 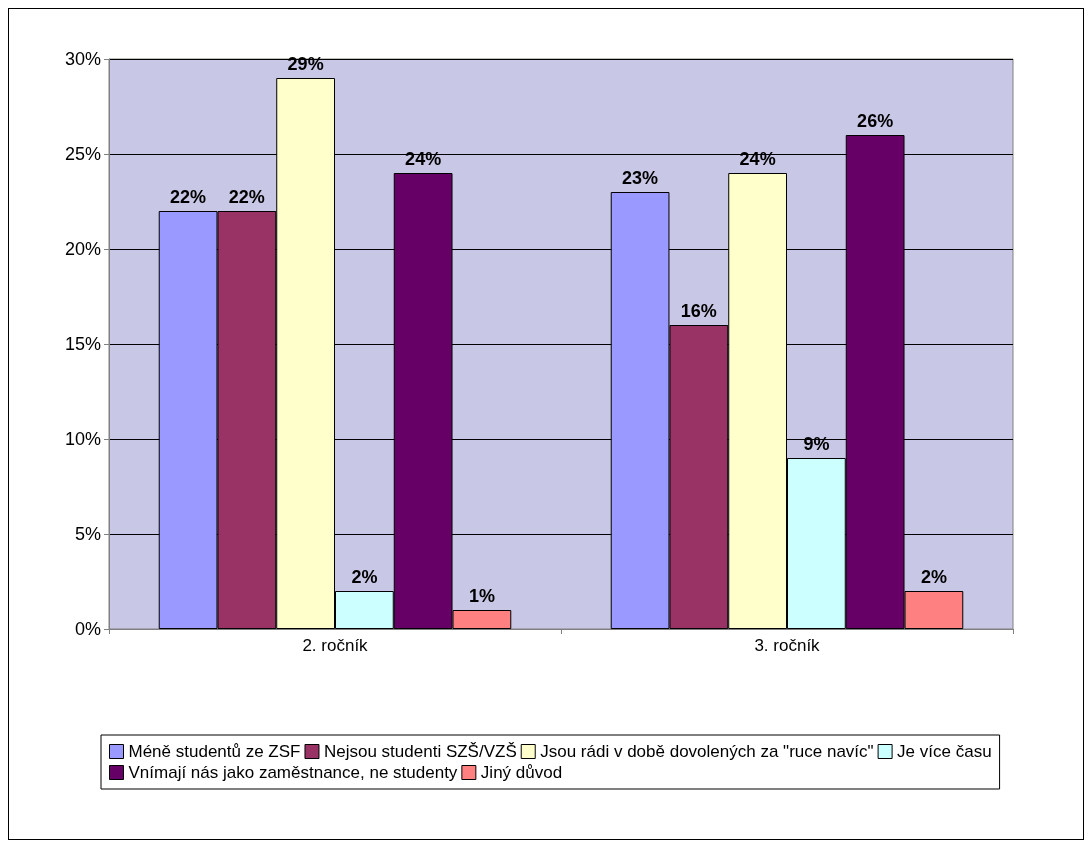 What do you see at coordinates (707, 751) in the screenshot?
I see `legend-label: Jsou rádi v době dovolených za "ruce navíc"` at bounding box center [707, 751].